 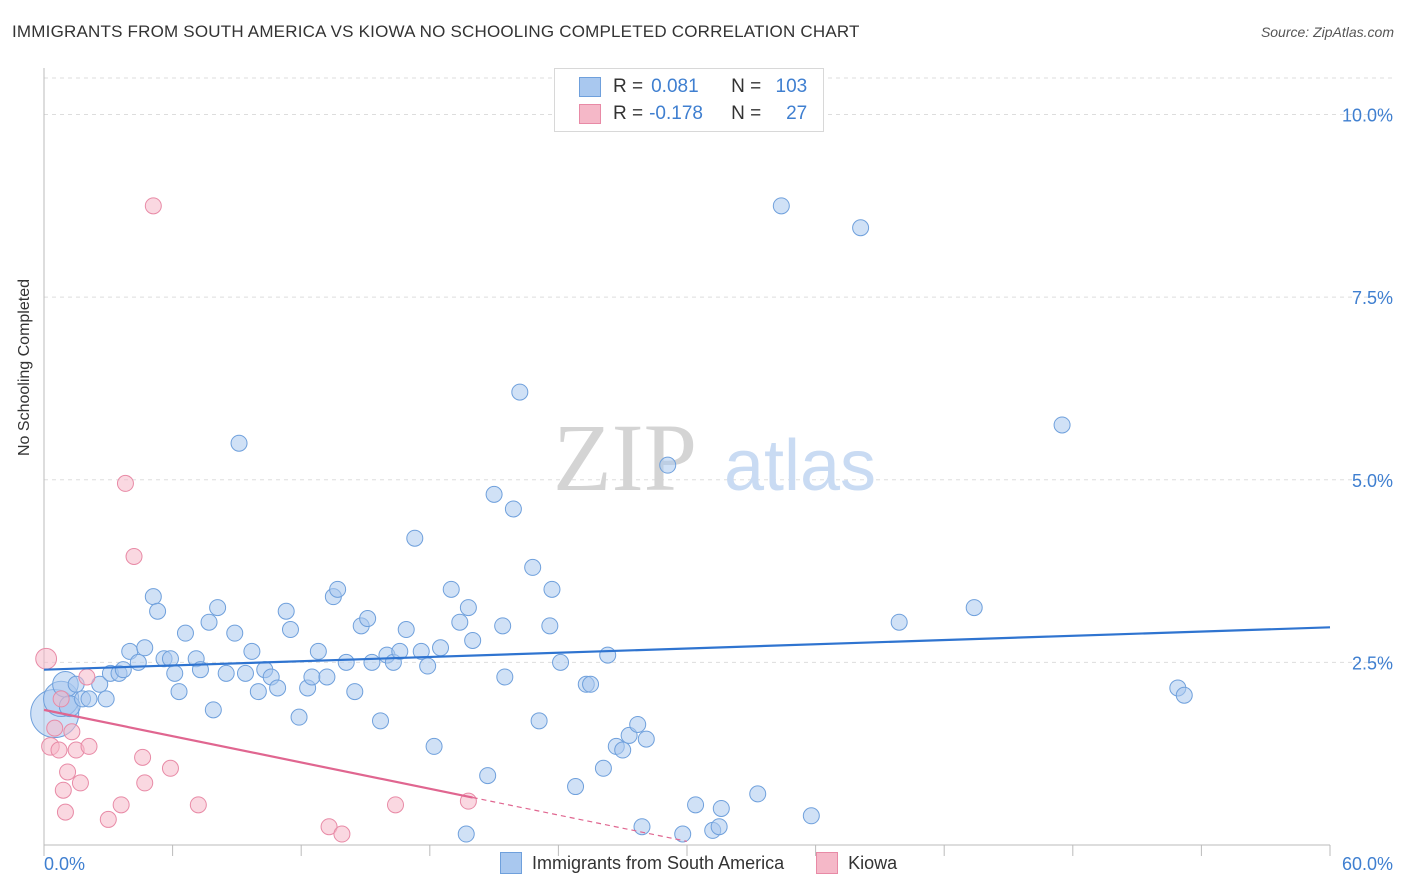 What do you see at coordinates (1372, 298) in the screenshot?
I see `y-tick-label: 7.5%` at bounding box center [1372, 298].